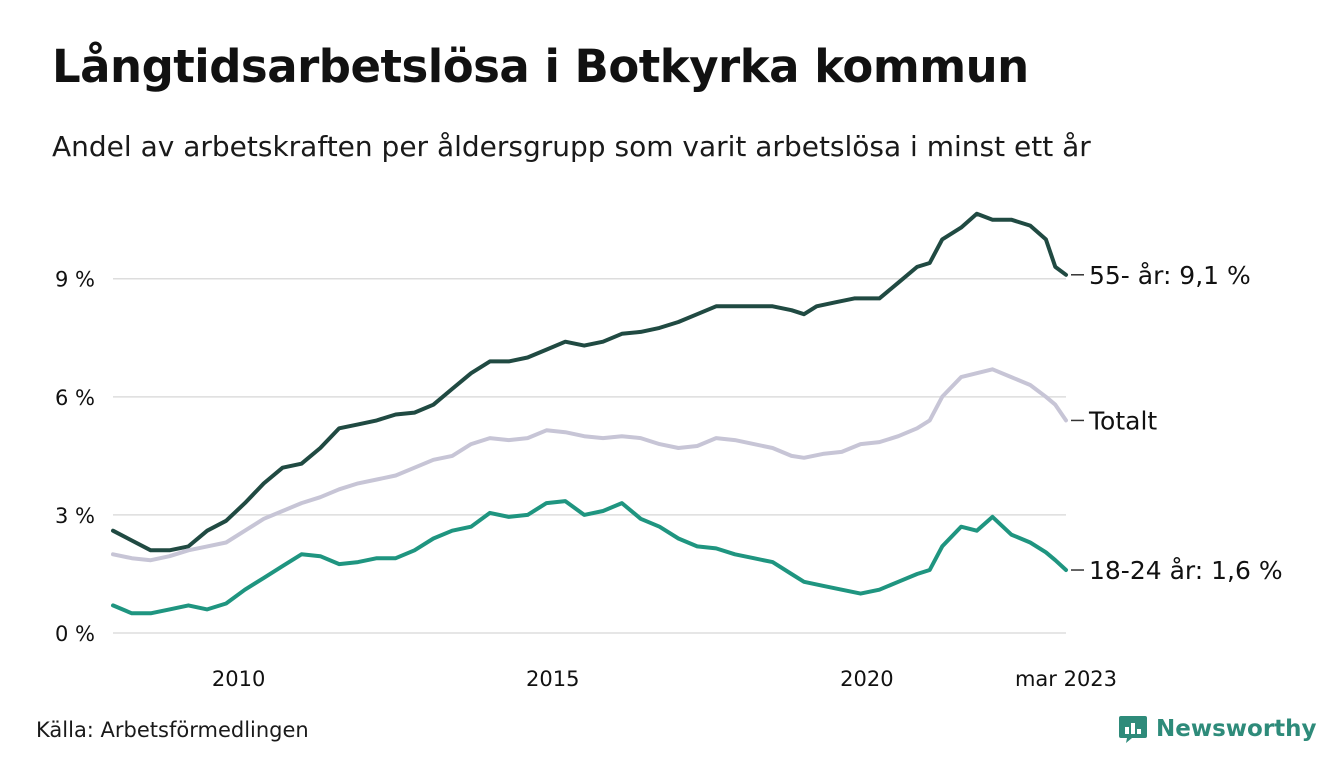 The image size is (1340, 780). What do you see at coordinates (172, 730) in the screenshot?
I see `source-label: Källa: Arbetsförmedlingen` at bounding box center [172, 730].